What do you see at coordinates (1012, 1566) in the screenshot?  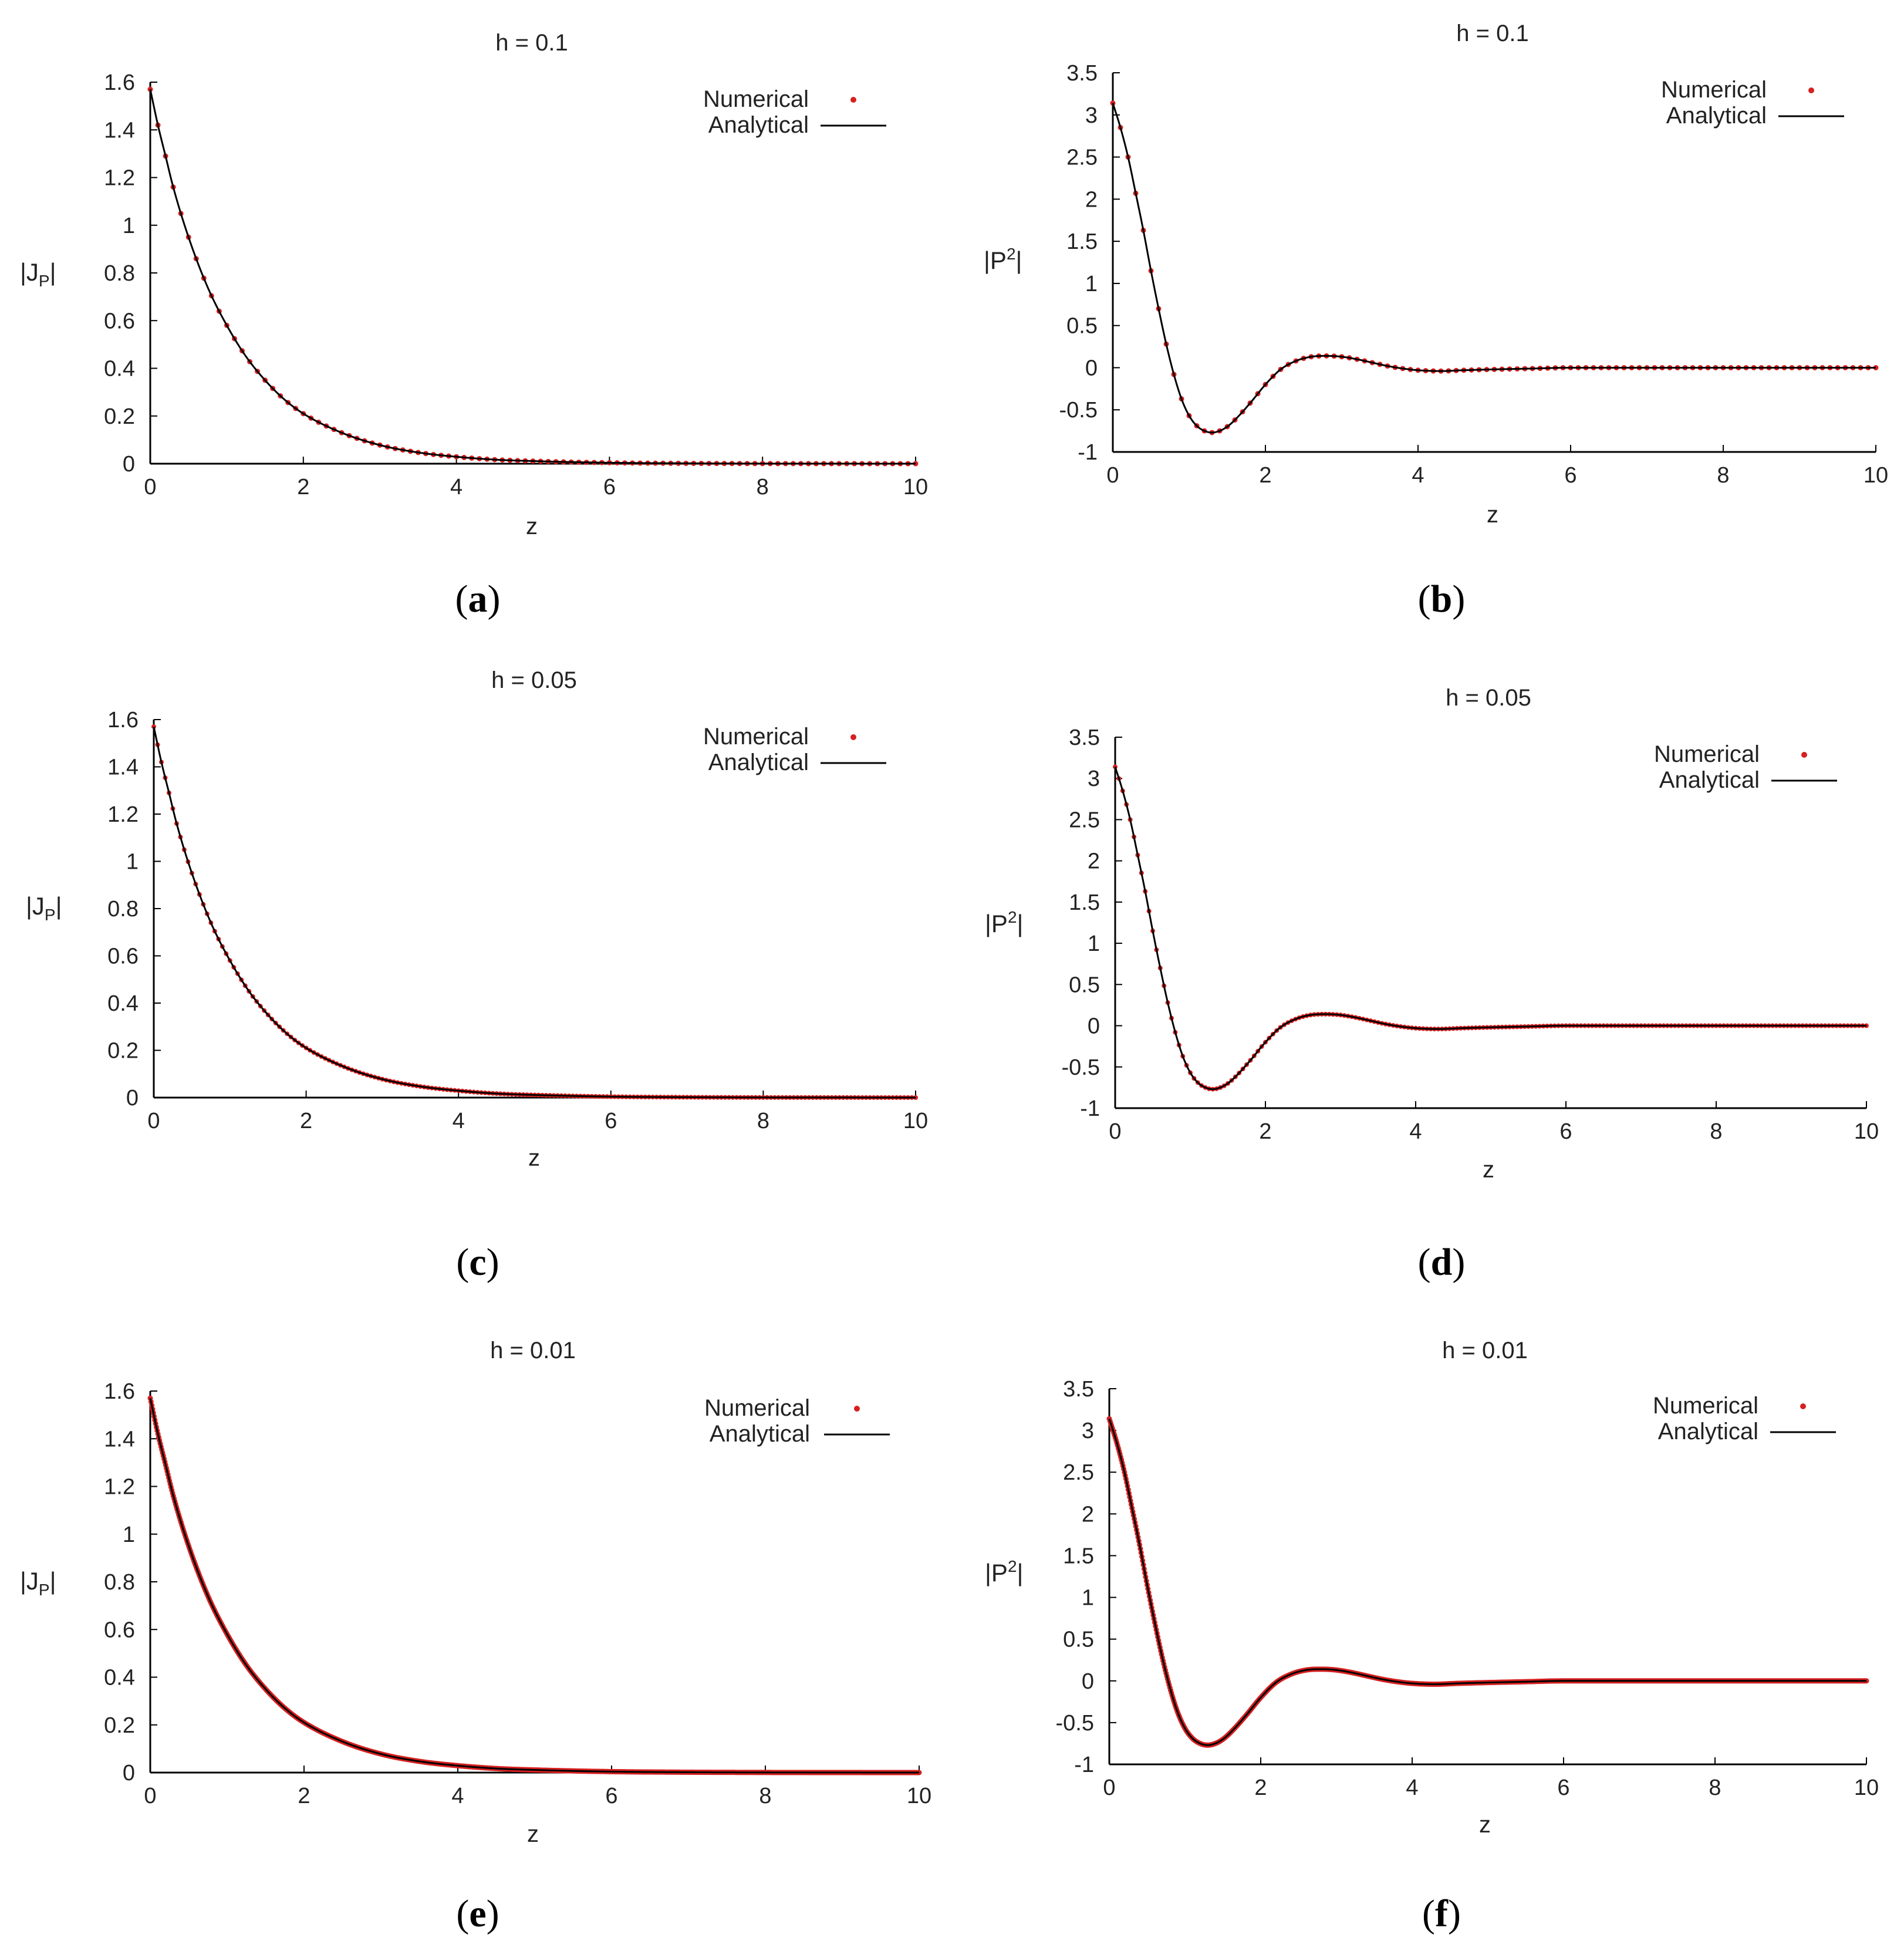 I see `y-axis-label-superscript: 2` at bounding box center [1012, 1566].